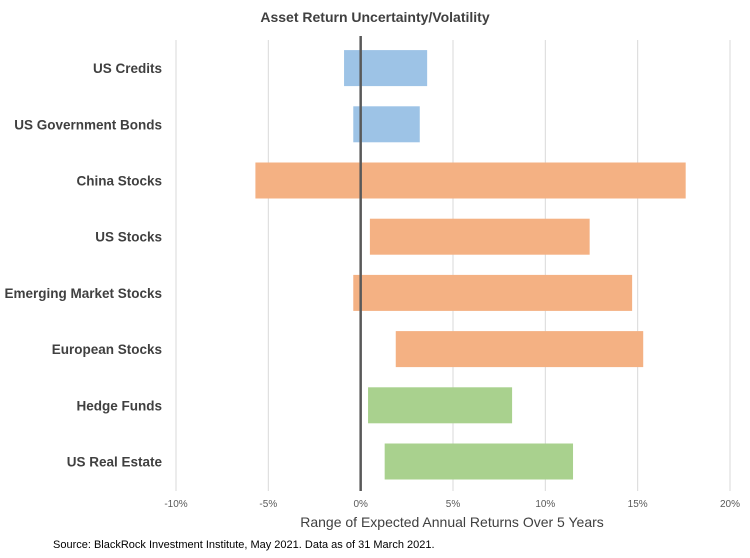  Describe the element at coordinates (107, 349) in the screenshot. I see `category-label: European Stocks` at that location.